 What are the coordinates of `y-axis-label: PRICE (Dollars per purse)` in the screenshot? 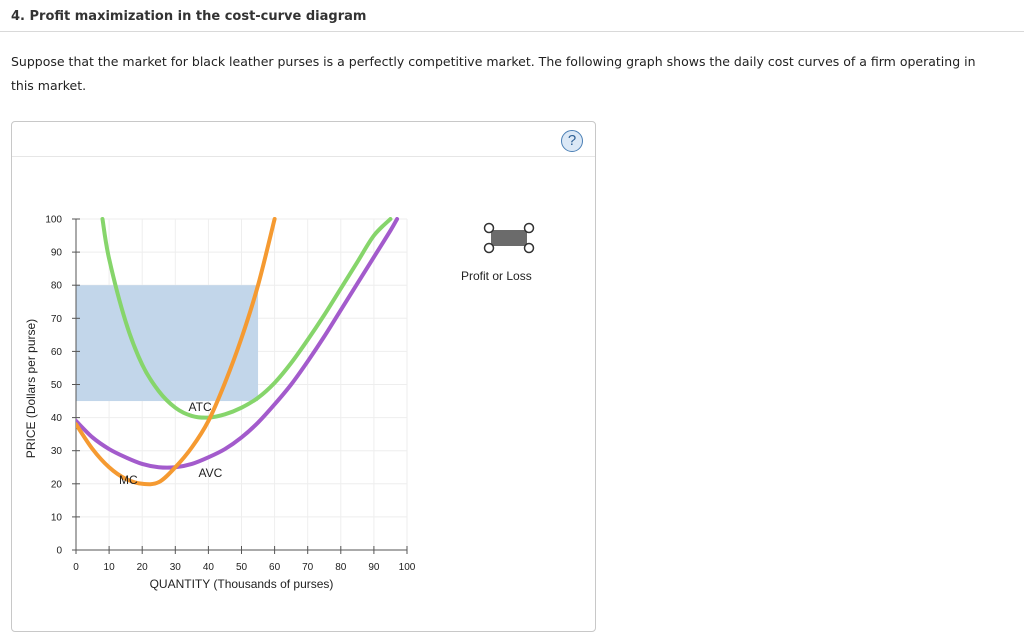 It's located at (31, 388).